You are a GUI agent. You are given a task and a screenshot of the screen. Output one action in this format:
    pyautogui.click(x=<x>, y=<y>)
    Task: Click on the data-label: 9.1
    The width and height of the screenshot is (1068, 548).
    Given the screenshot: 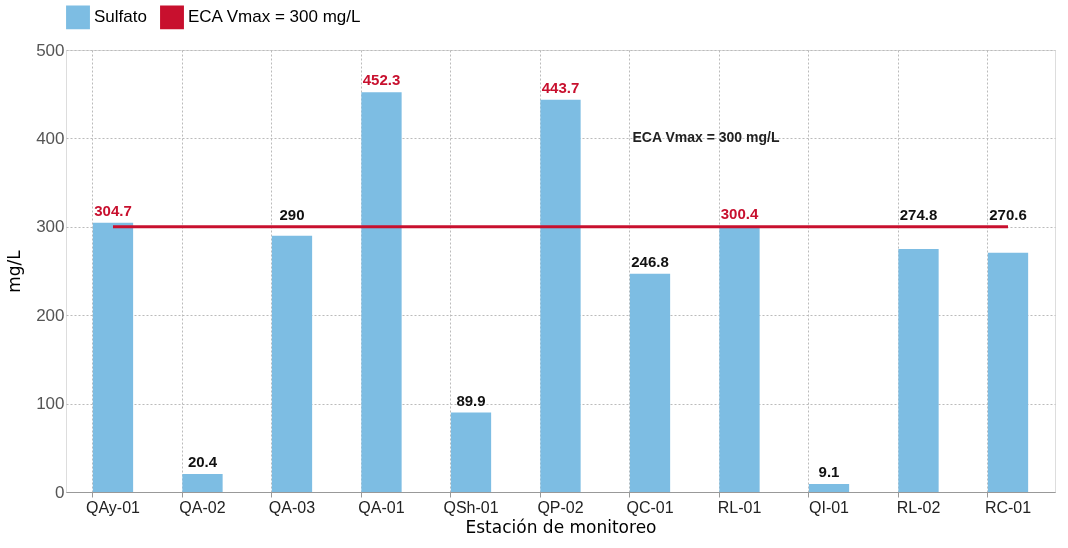 What is the action you would take?
    pyautogui.click(x=829, y=471)
    